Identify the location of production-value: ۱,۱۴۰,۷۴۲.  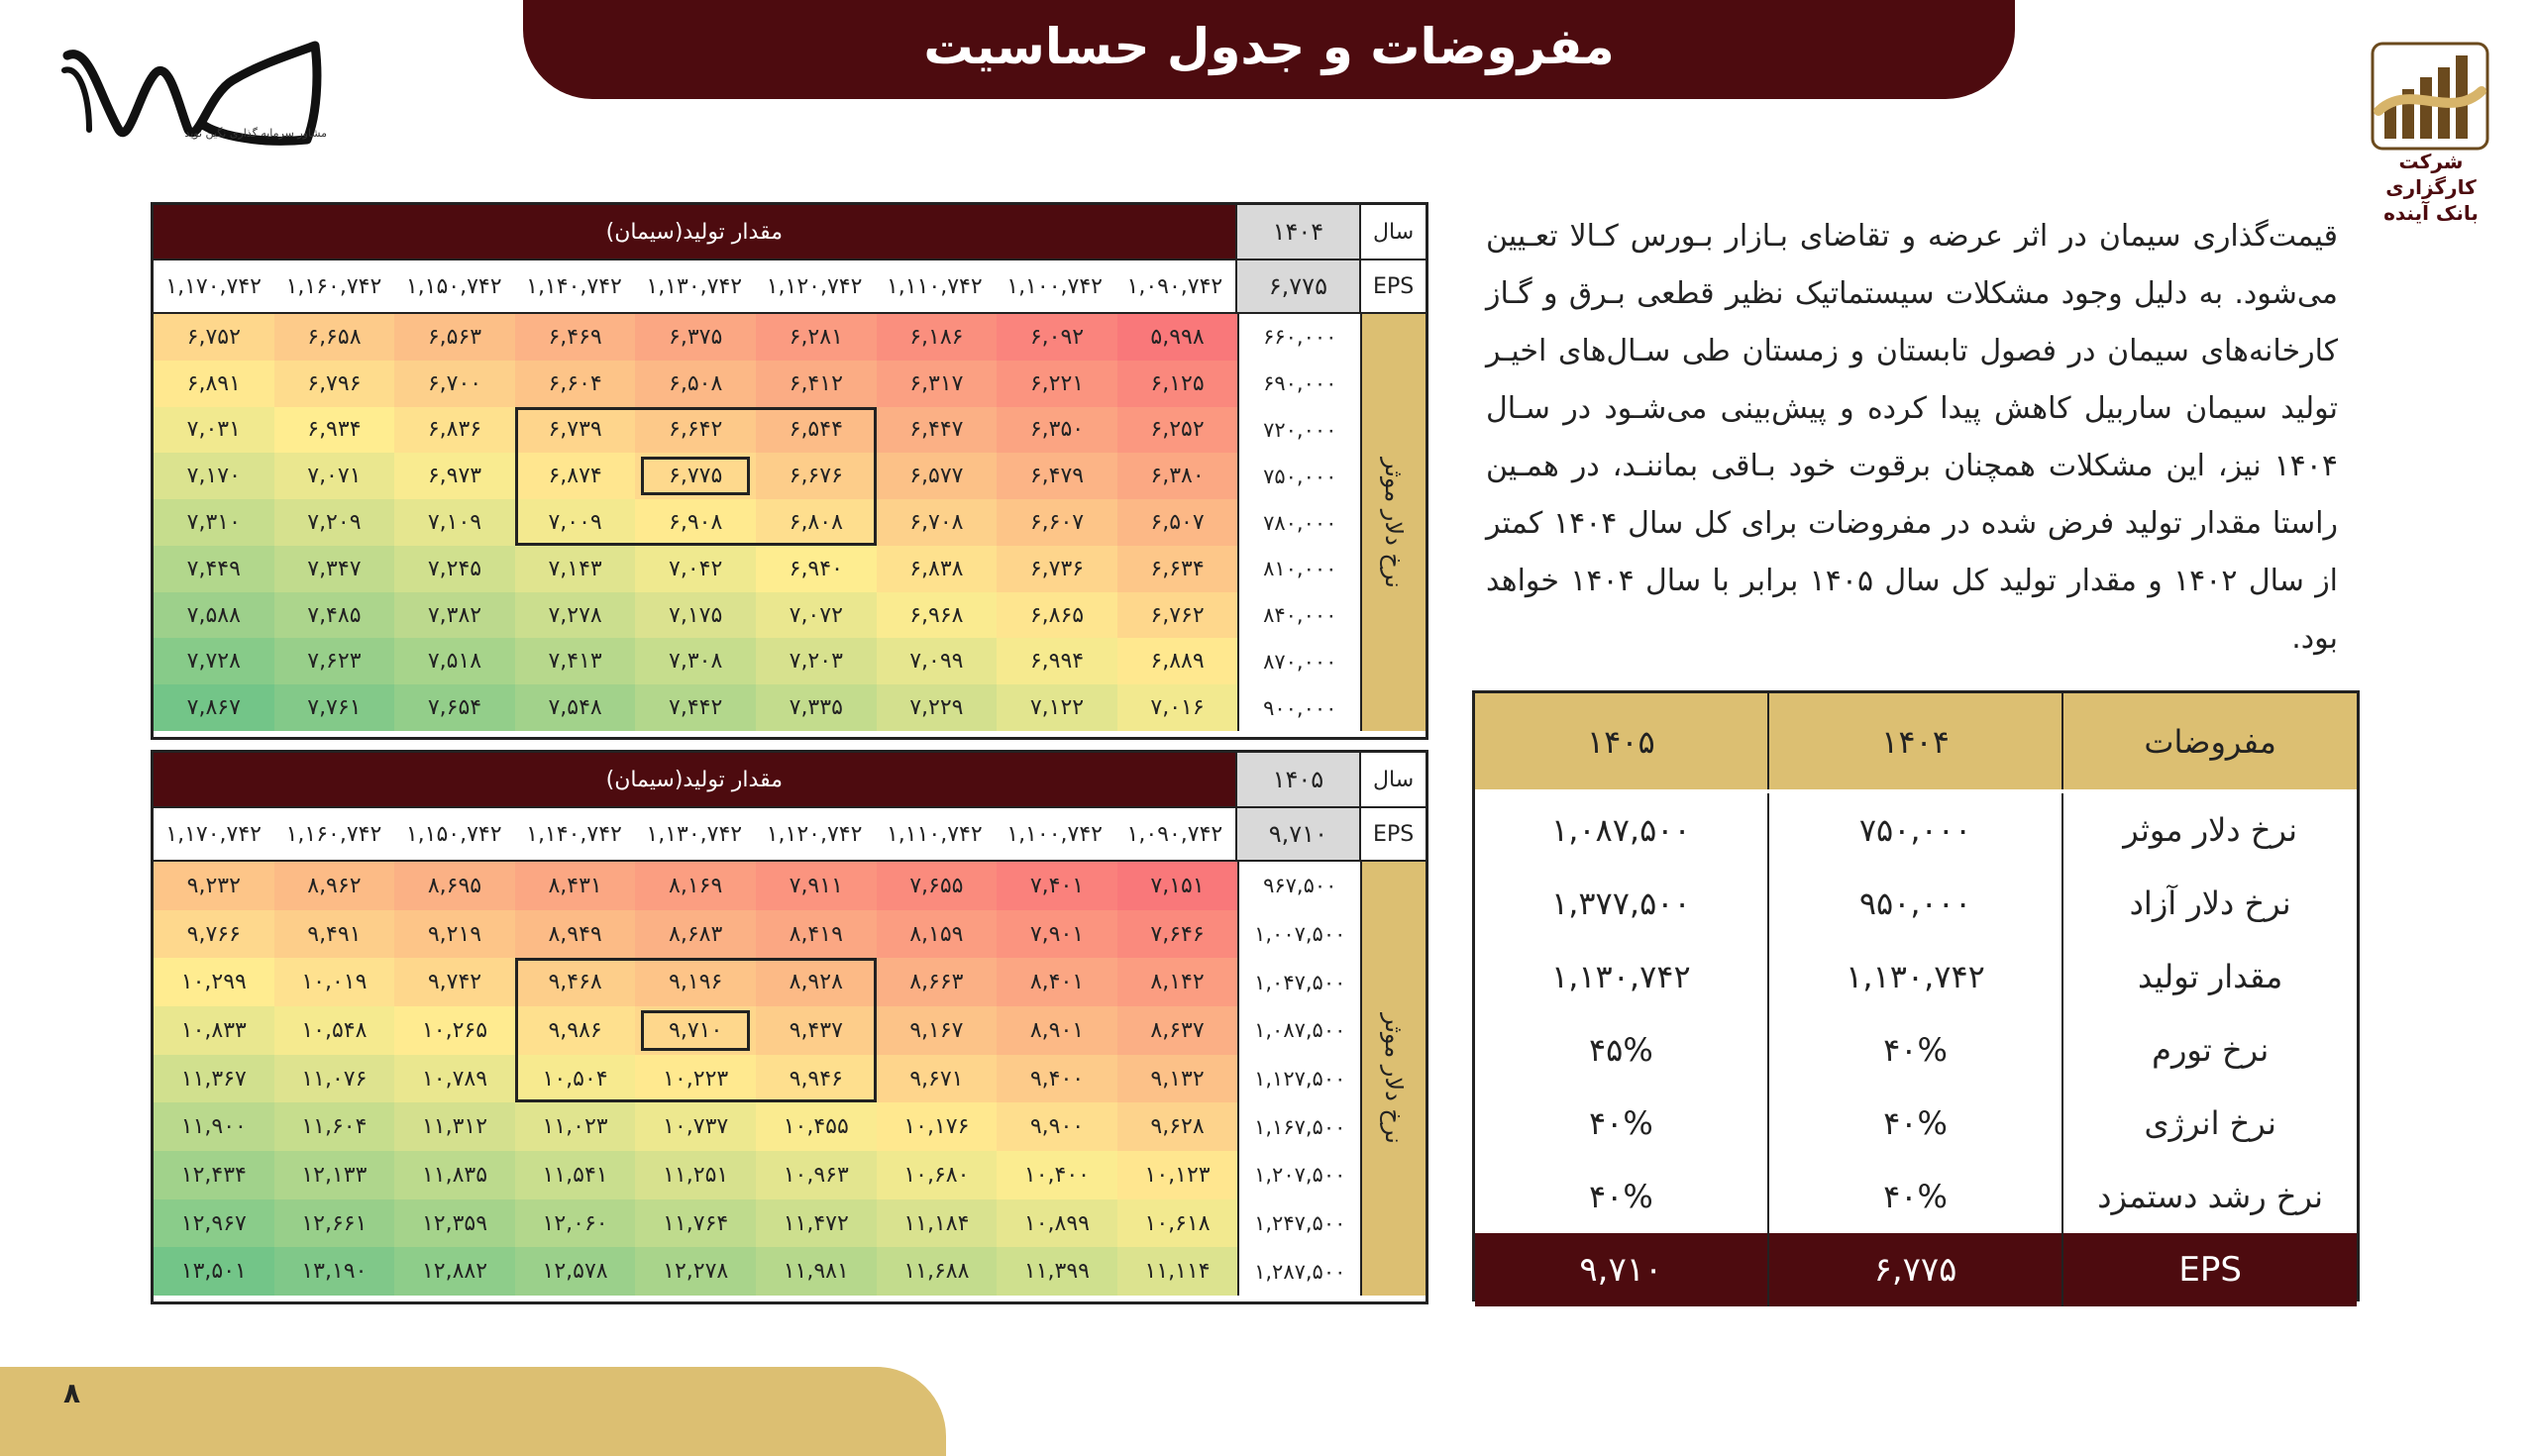
(574, 834).